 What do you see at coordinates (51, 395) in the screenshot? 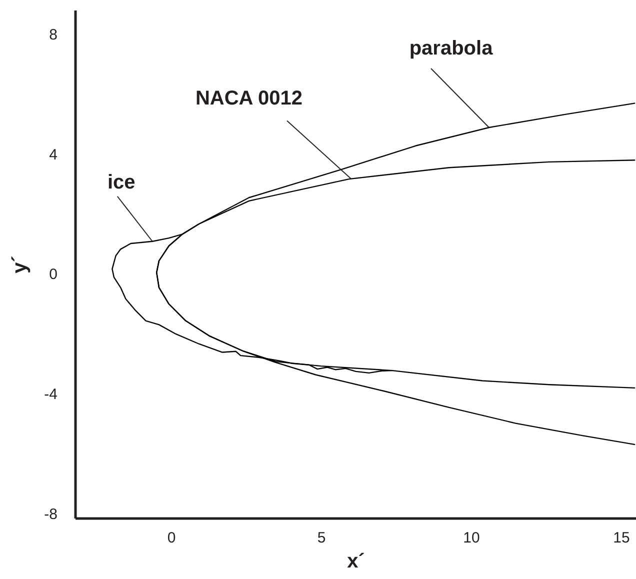
I see `y-tick-label: -4` at bounding box center [51, 395].